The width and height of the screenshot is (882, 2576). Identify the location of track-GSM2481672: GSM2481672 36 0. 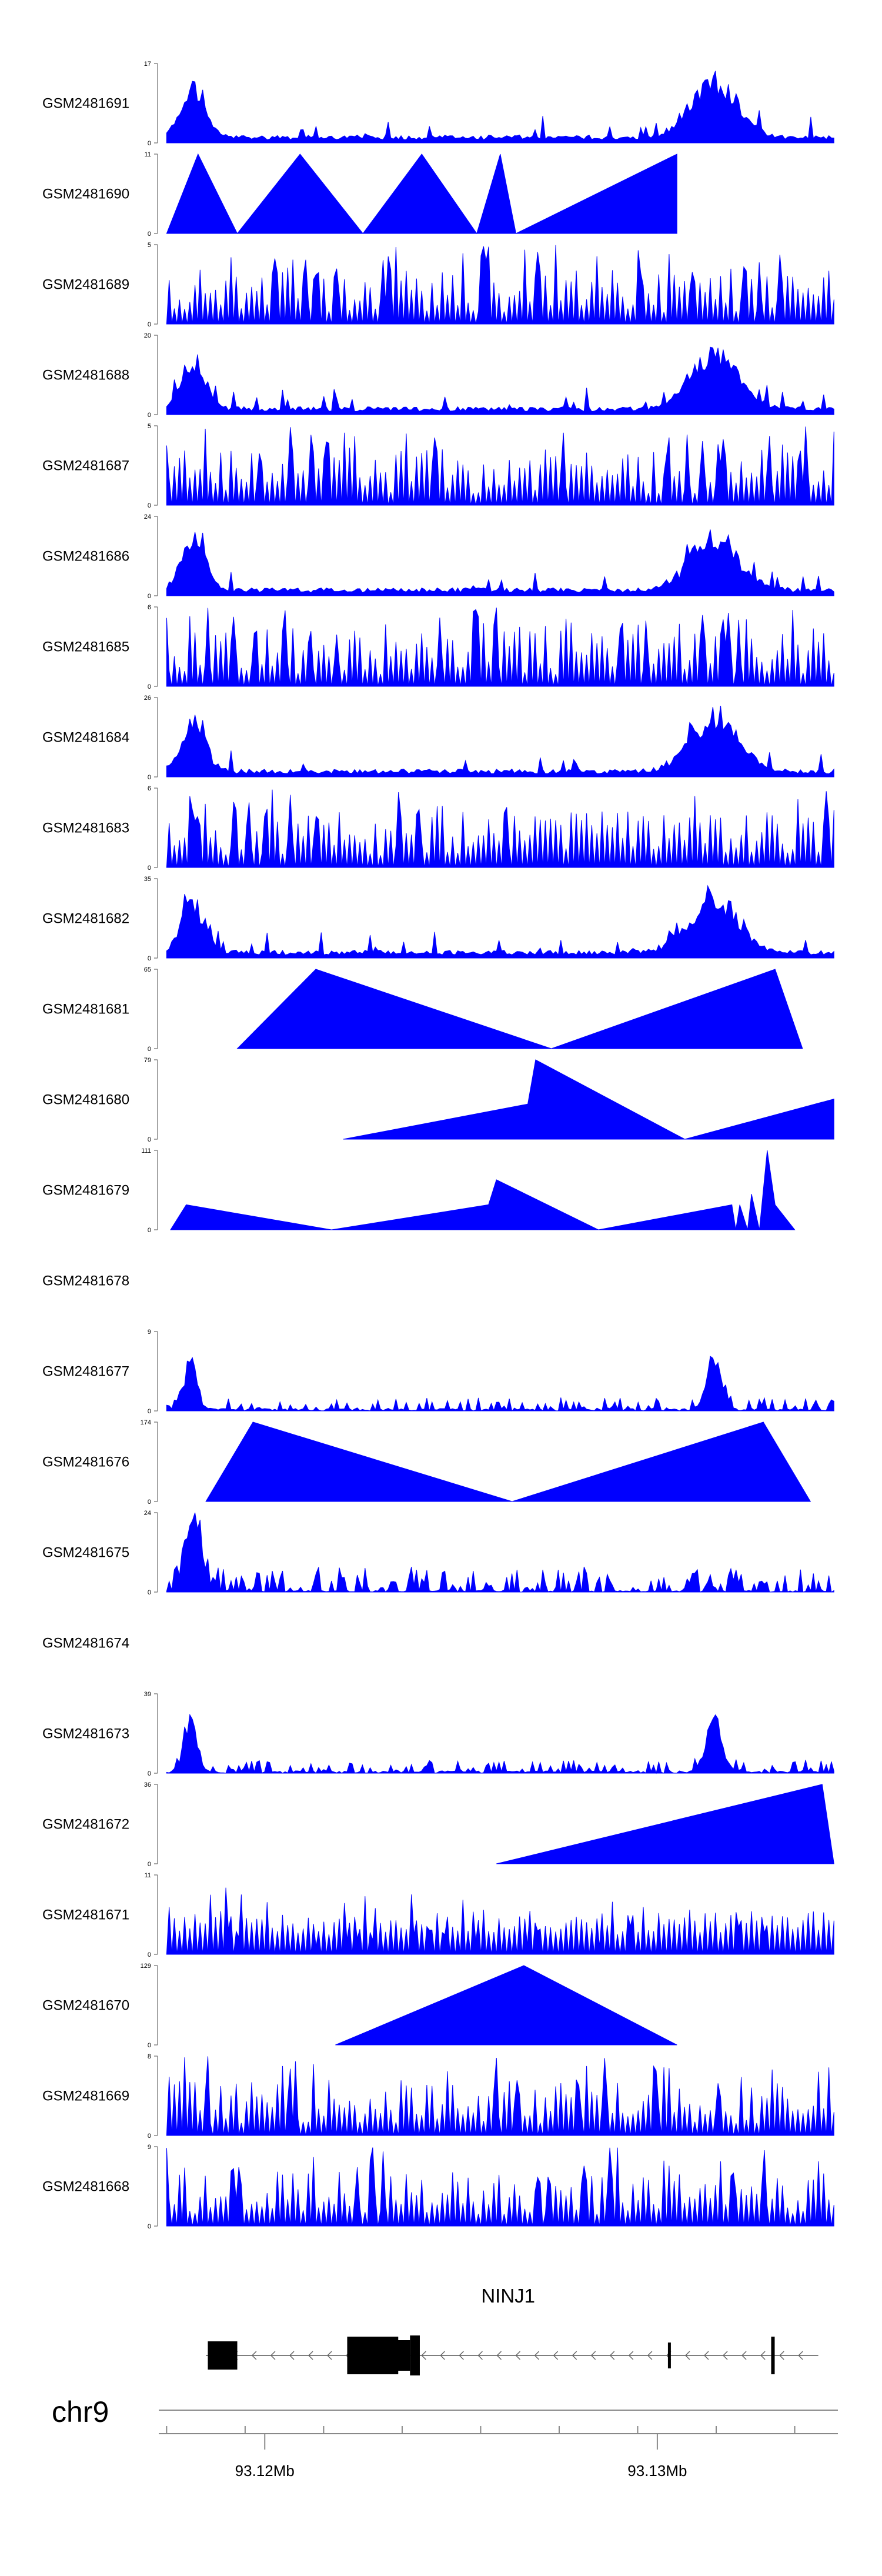
(438, 1824).